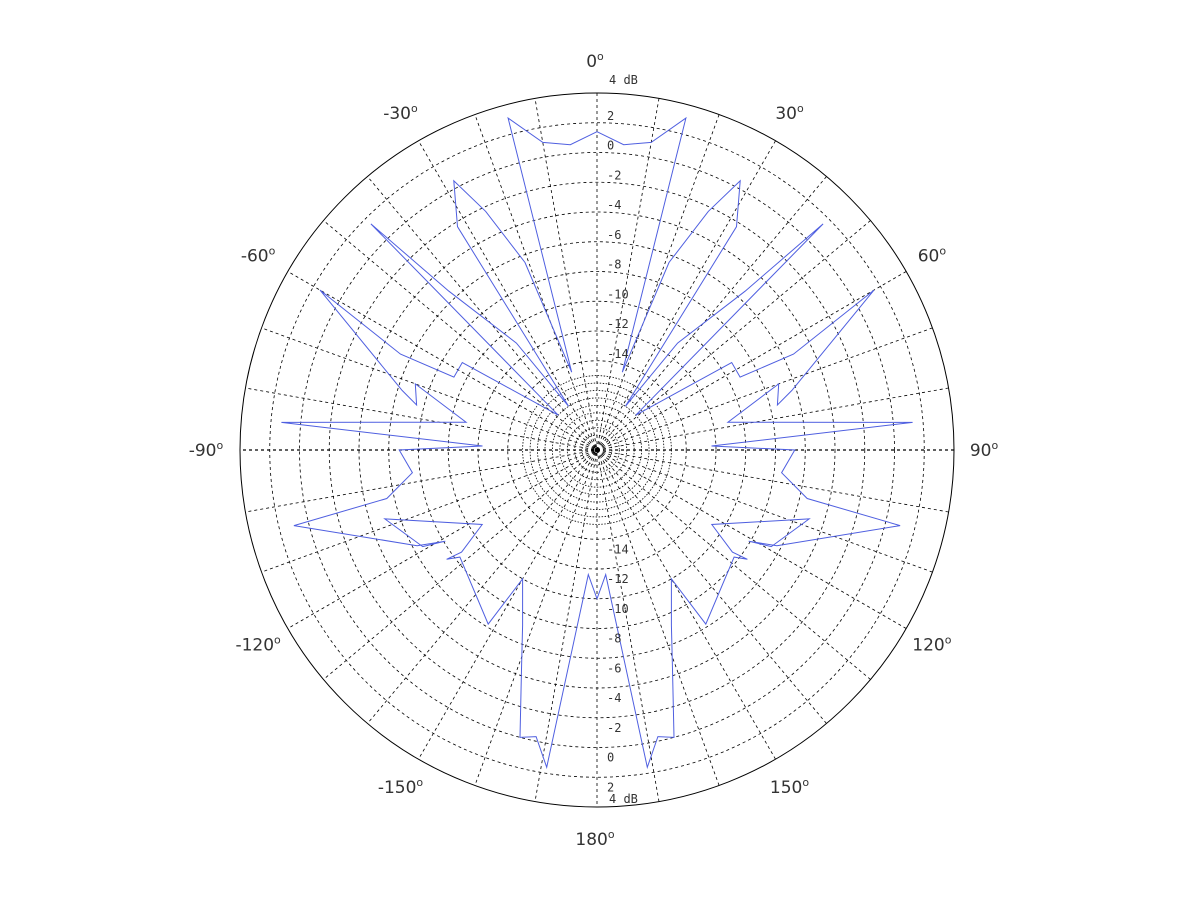 The width and height of the screenshot is (1200, 900). What do you see at coordinates (932, 256) in the screenshot?
I see `angle-tick-label: 60o` at bounding box center [932, 256].